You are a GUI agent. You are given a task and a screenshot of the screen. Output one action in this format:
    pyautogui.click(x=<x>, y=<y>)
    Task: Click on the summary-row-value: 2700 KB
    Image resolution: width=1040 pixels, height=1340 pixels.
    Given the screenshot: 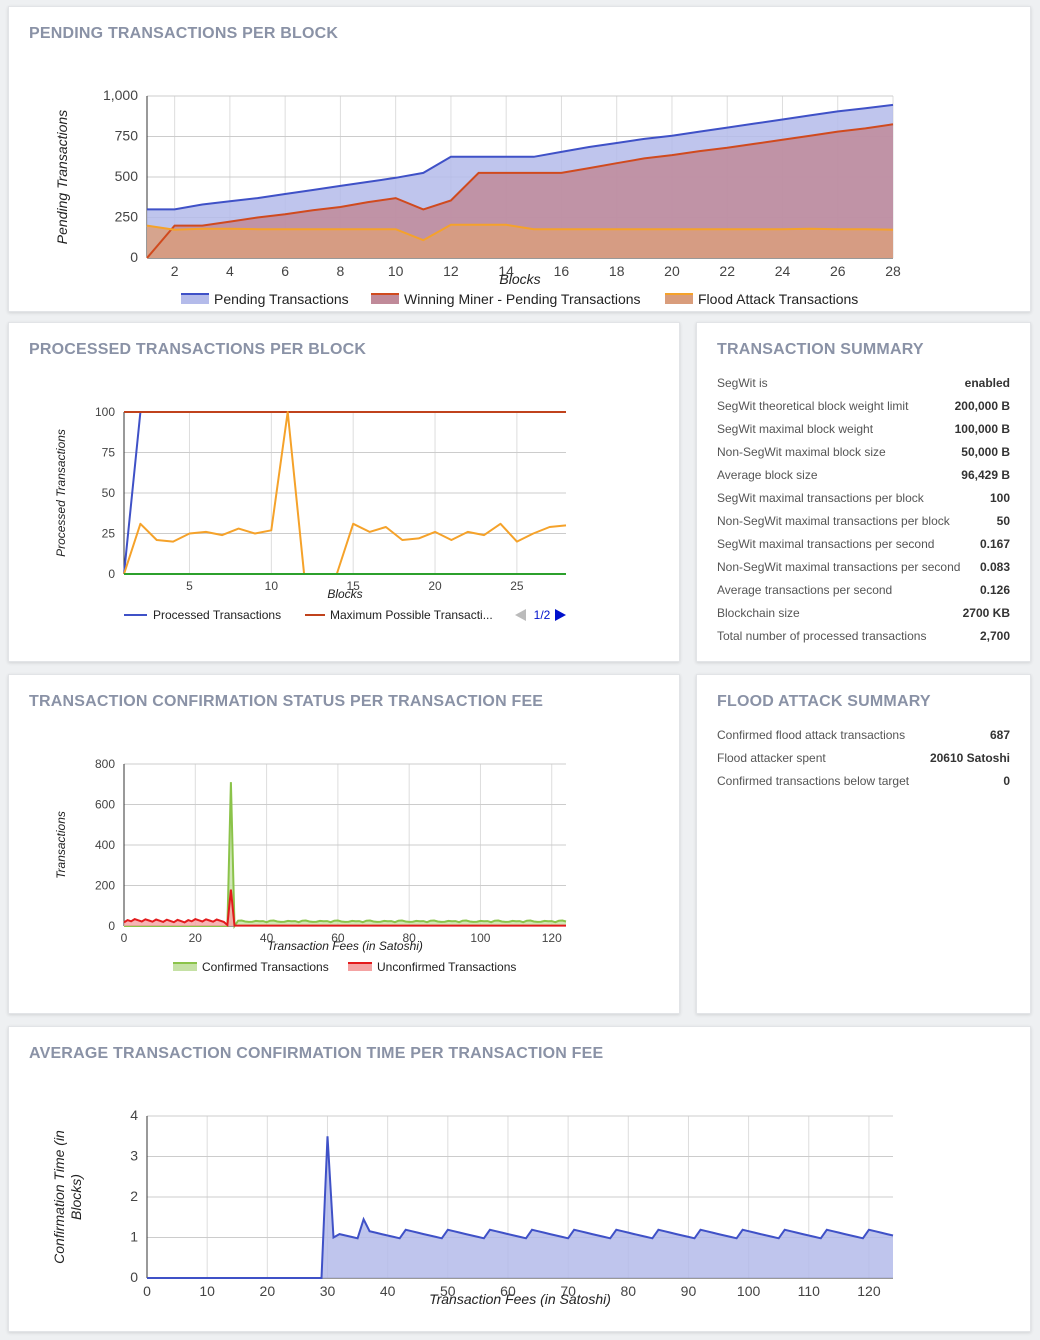 What is the action you would take?
    pyautogui.click(x=986, y=612)
    